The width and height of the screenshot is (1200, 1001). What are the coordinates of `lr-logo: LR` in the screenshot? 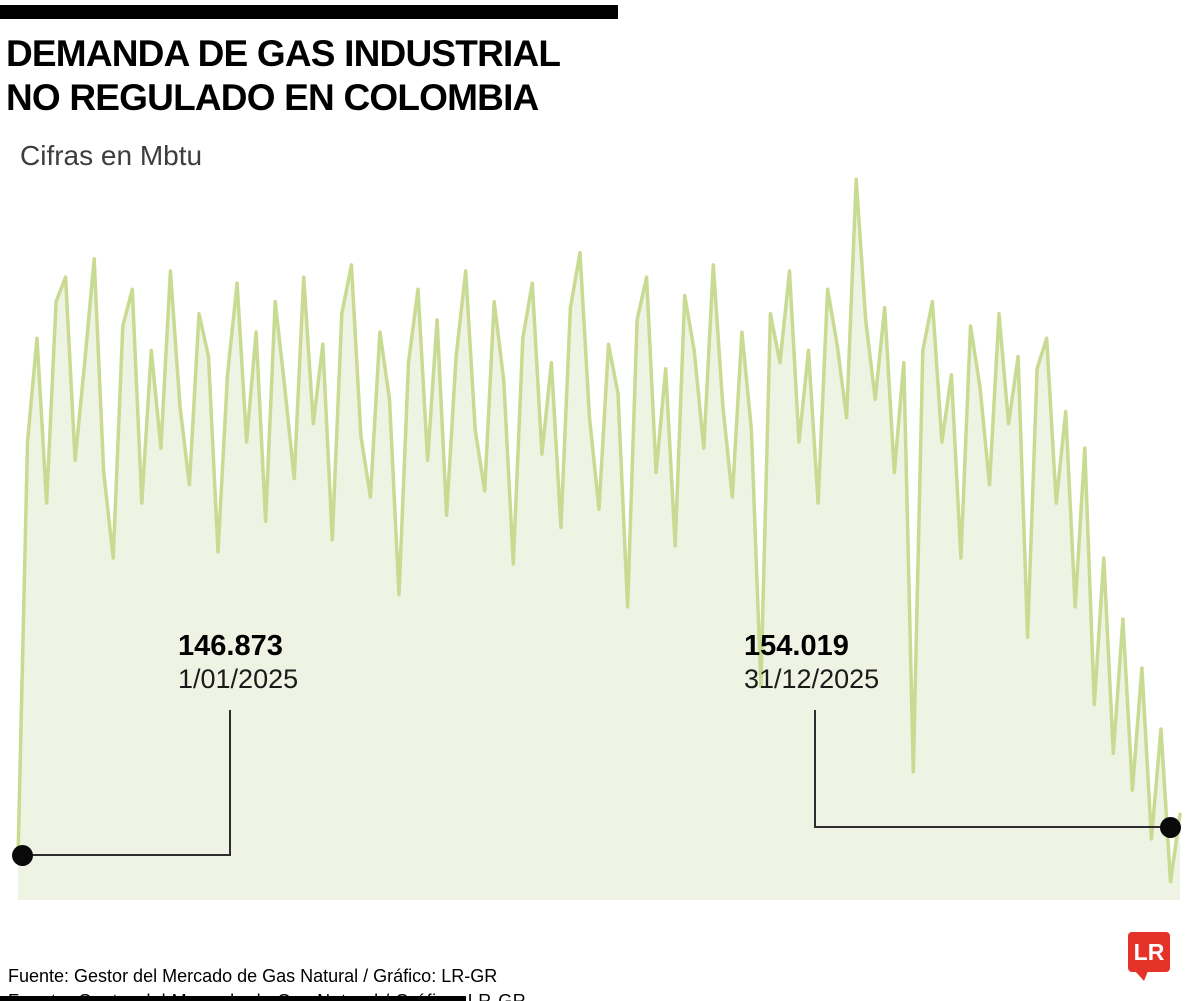 It's located at (1149, 956).